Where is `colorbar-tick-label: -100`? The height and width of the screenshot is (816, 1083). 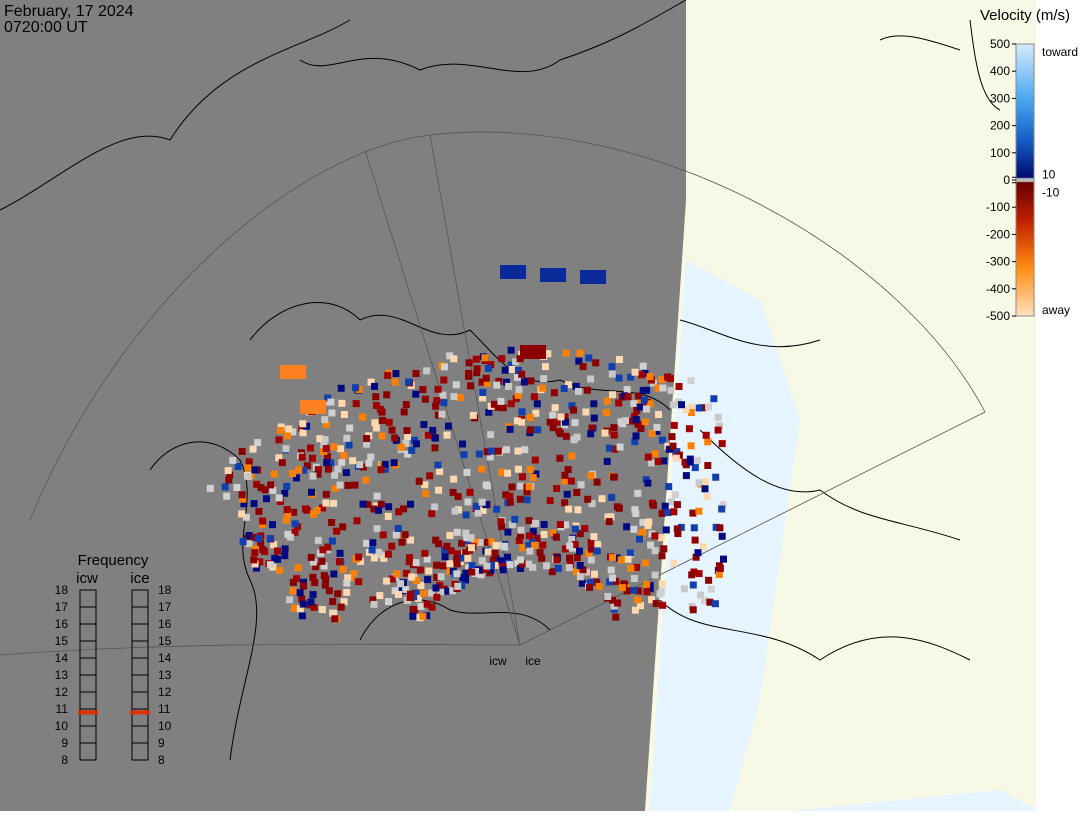 colorbar-tick-label: -100 is located at coordinates (998, 207).